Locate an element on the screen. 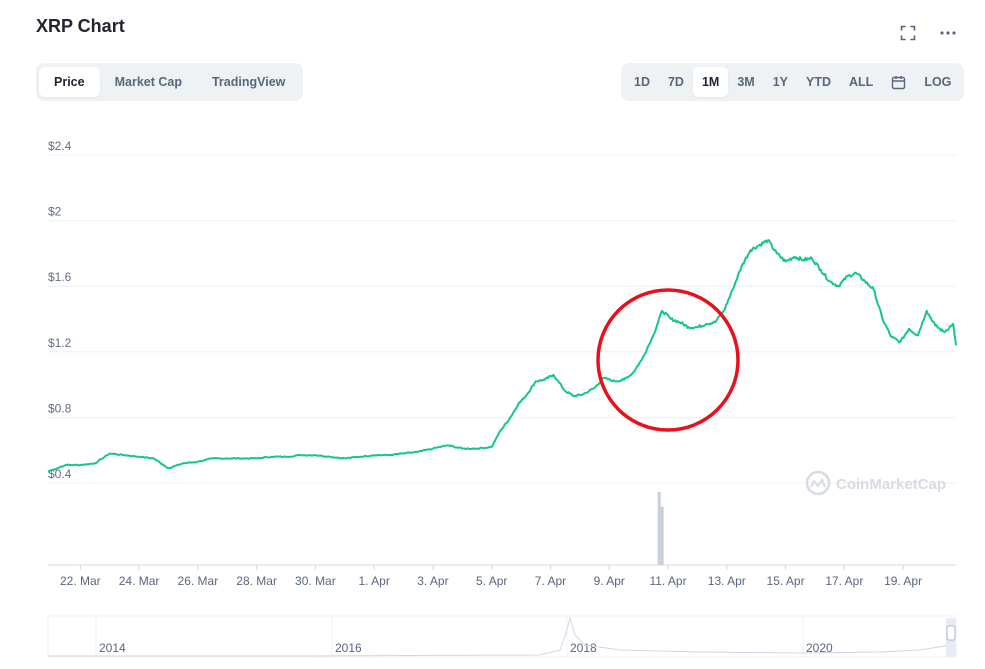 The image size is (985, 669). navigator-year-label: 2014 is located at coordinates (112, 648).